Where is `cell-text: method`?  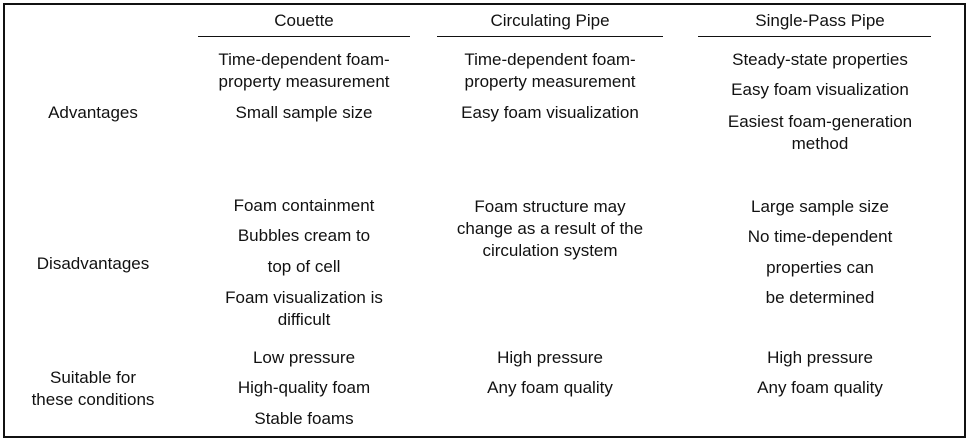 cell-text: method is located at coordinates (820, 143).